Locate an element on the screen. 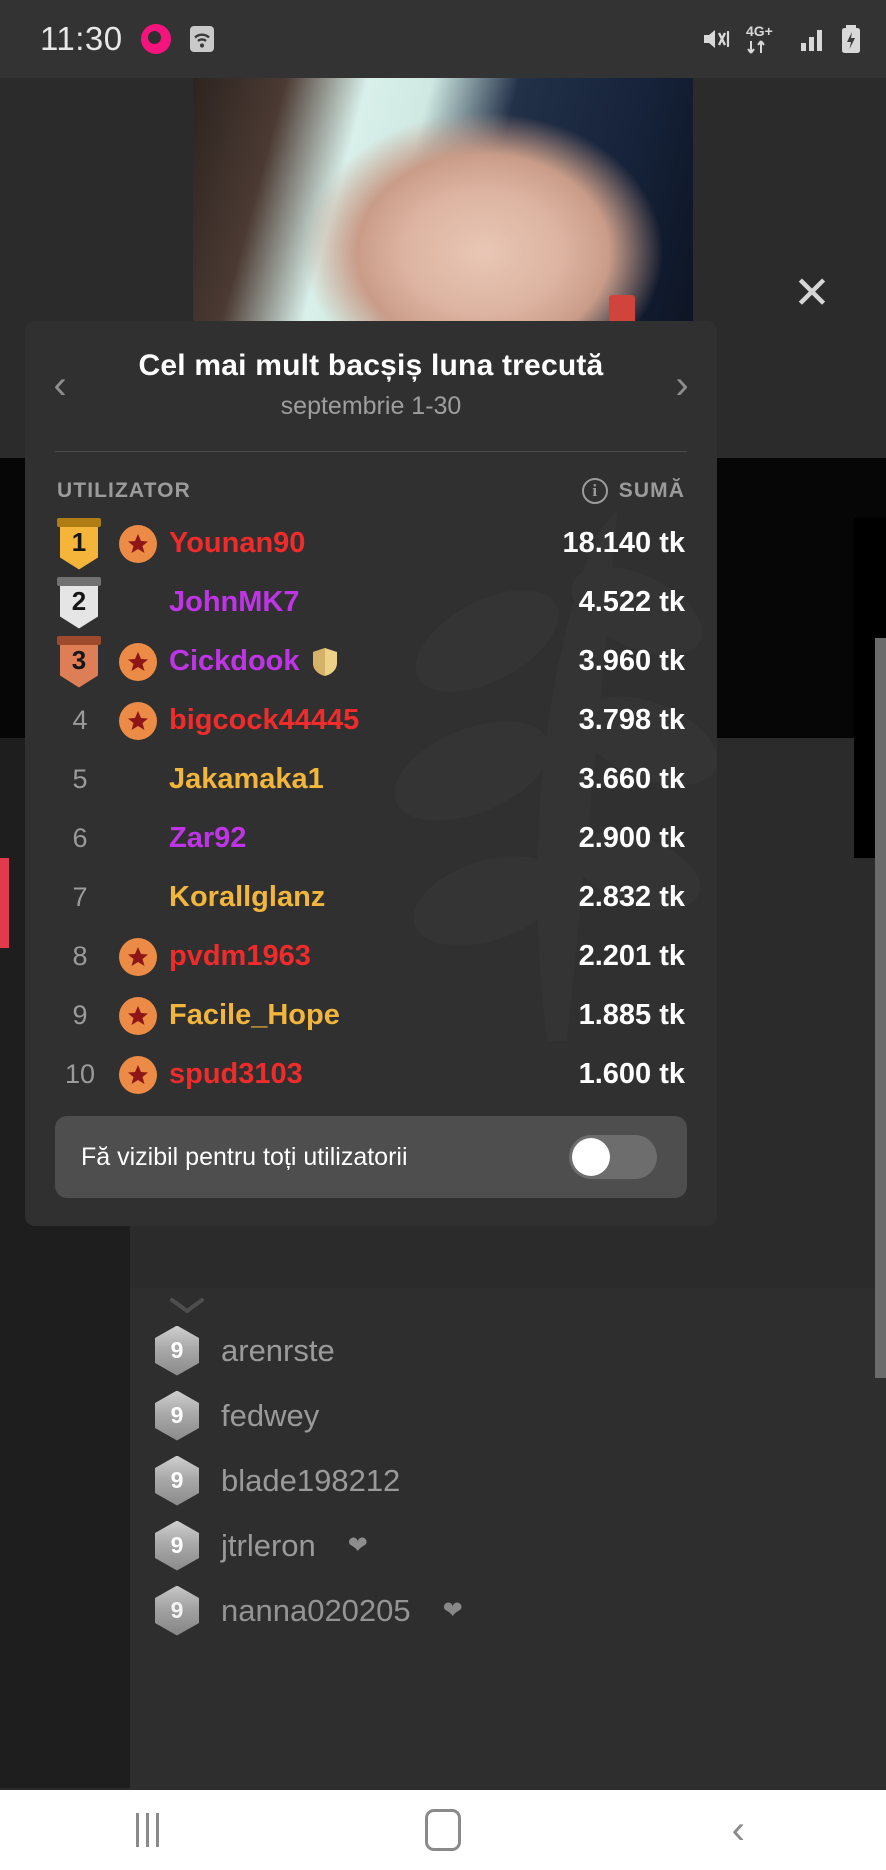 The height and width of the screenshot is (1870, 886). table-row: 8 pvdm1963 2.201 tk is located at coordinates (371, 956).